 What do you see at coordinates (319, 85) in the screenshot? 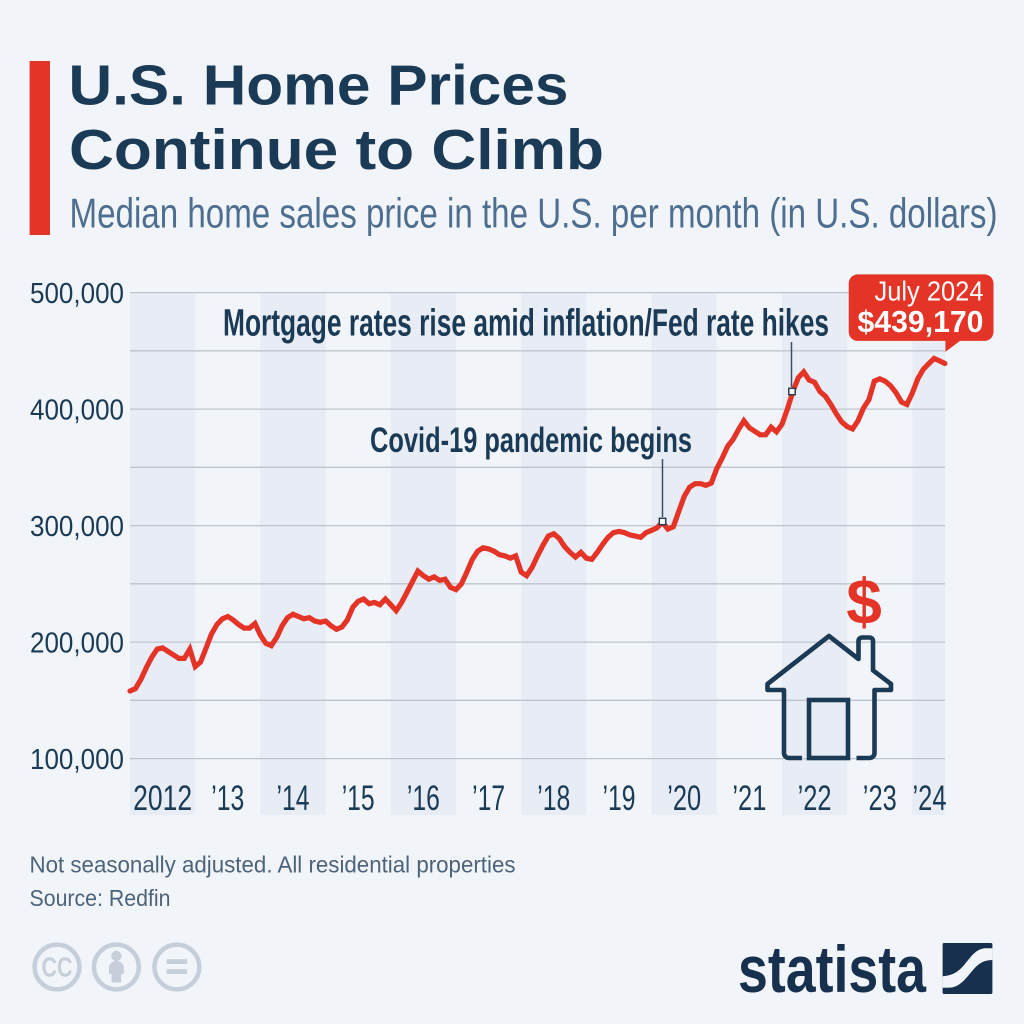
I see `svg-text: U.S. Home Prices` at bounding box center [319, 85].